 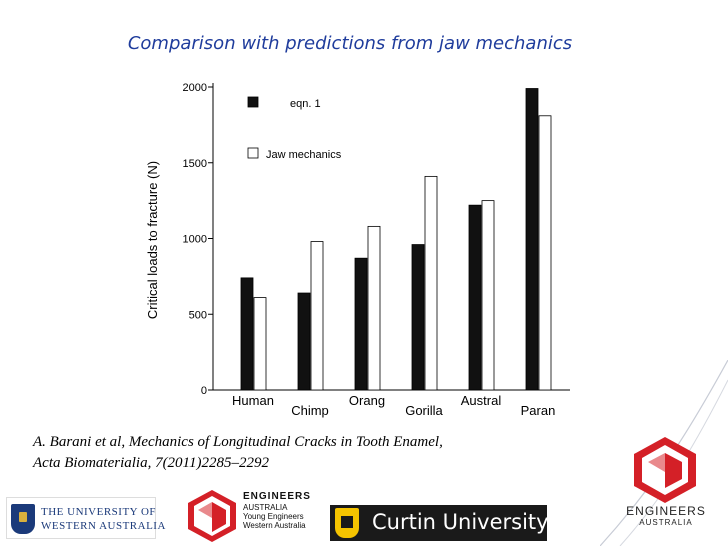 I want to click on uwa-logo: THE UNIVERSITY OF WESTERN AUSTRALIA, so click(x=85, y=518).